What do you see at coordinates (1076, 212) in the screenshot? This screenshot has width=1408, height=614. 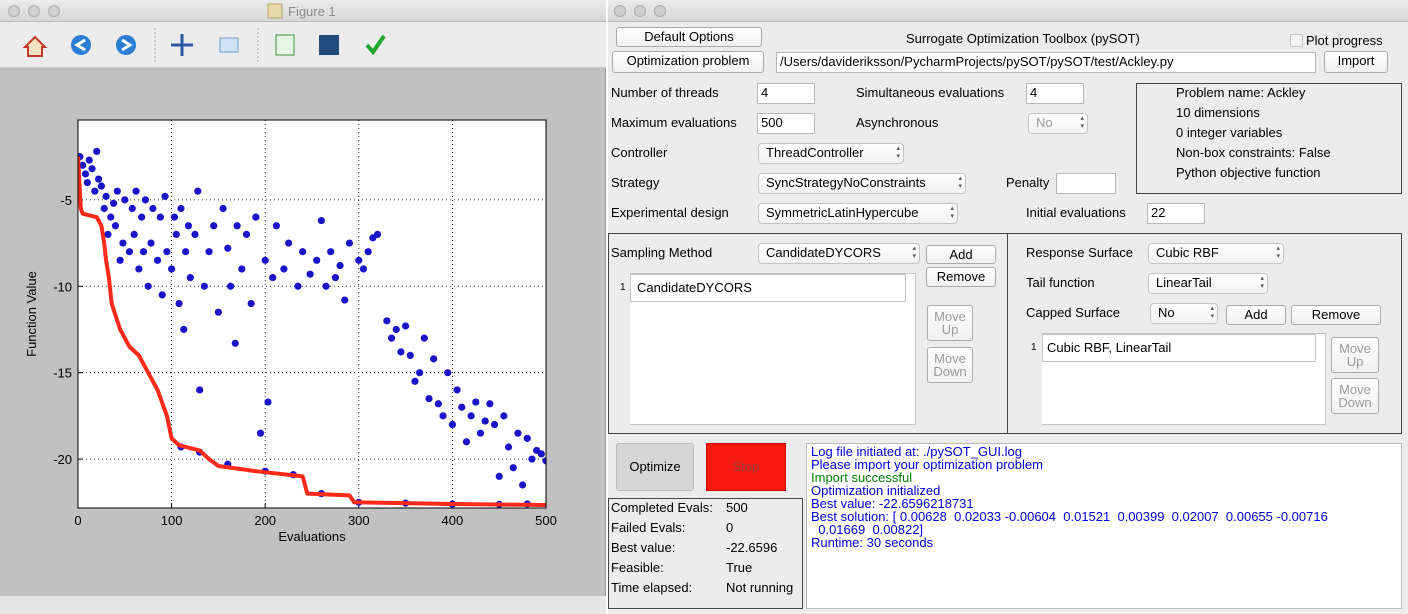 I see `initial-label: Initial evaluations` at bounding box center [1076, 212].